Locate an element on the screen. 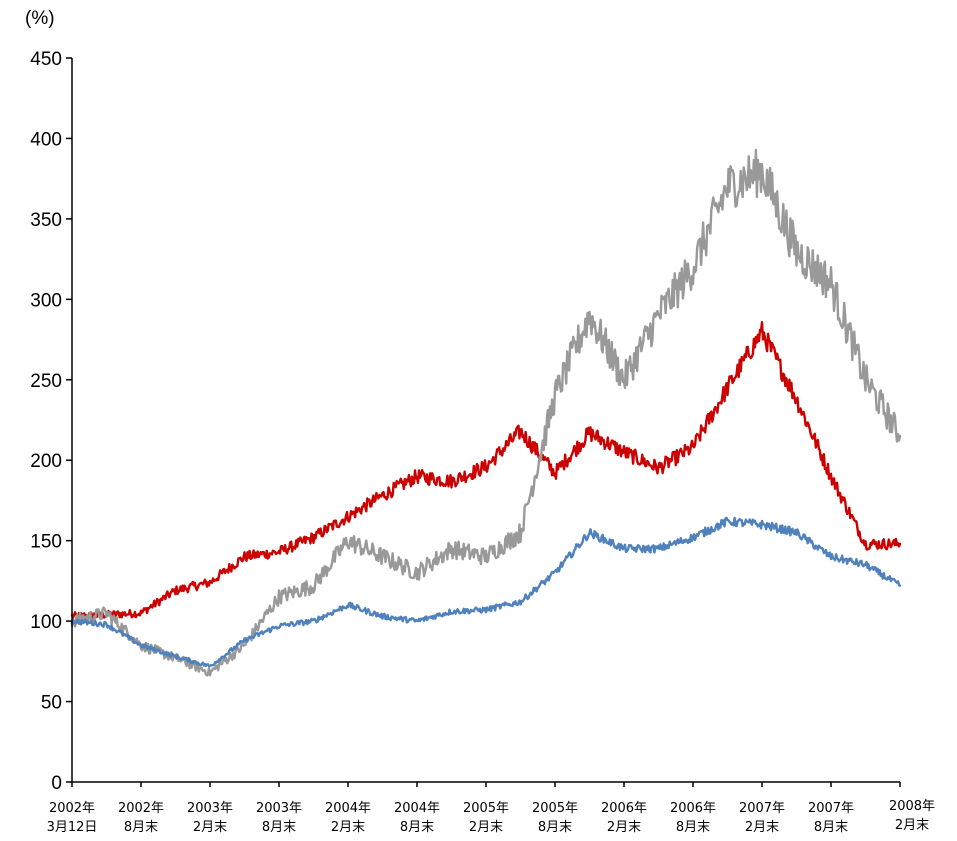 This screenshot has width=957, height=841. y-tick-label: 250 is located at coordinates (46, 381).